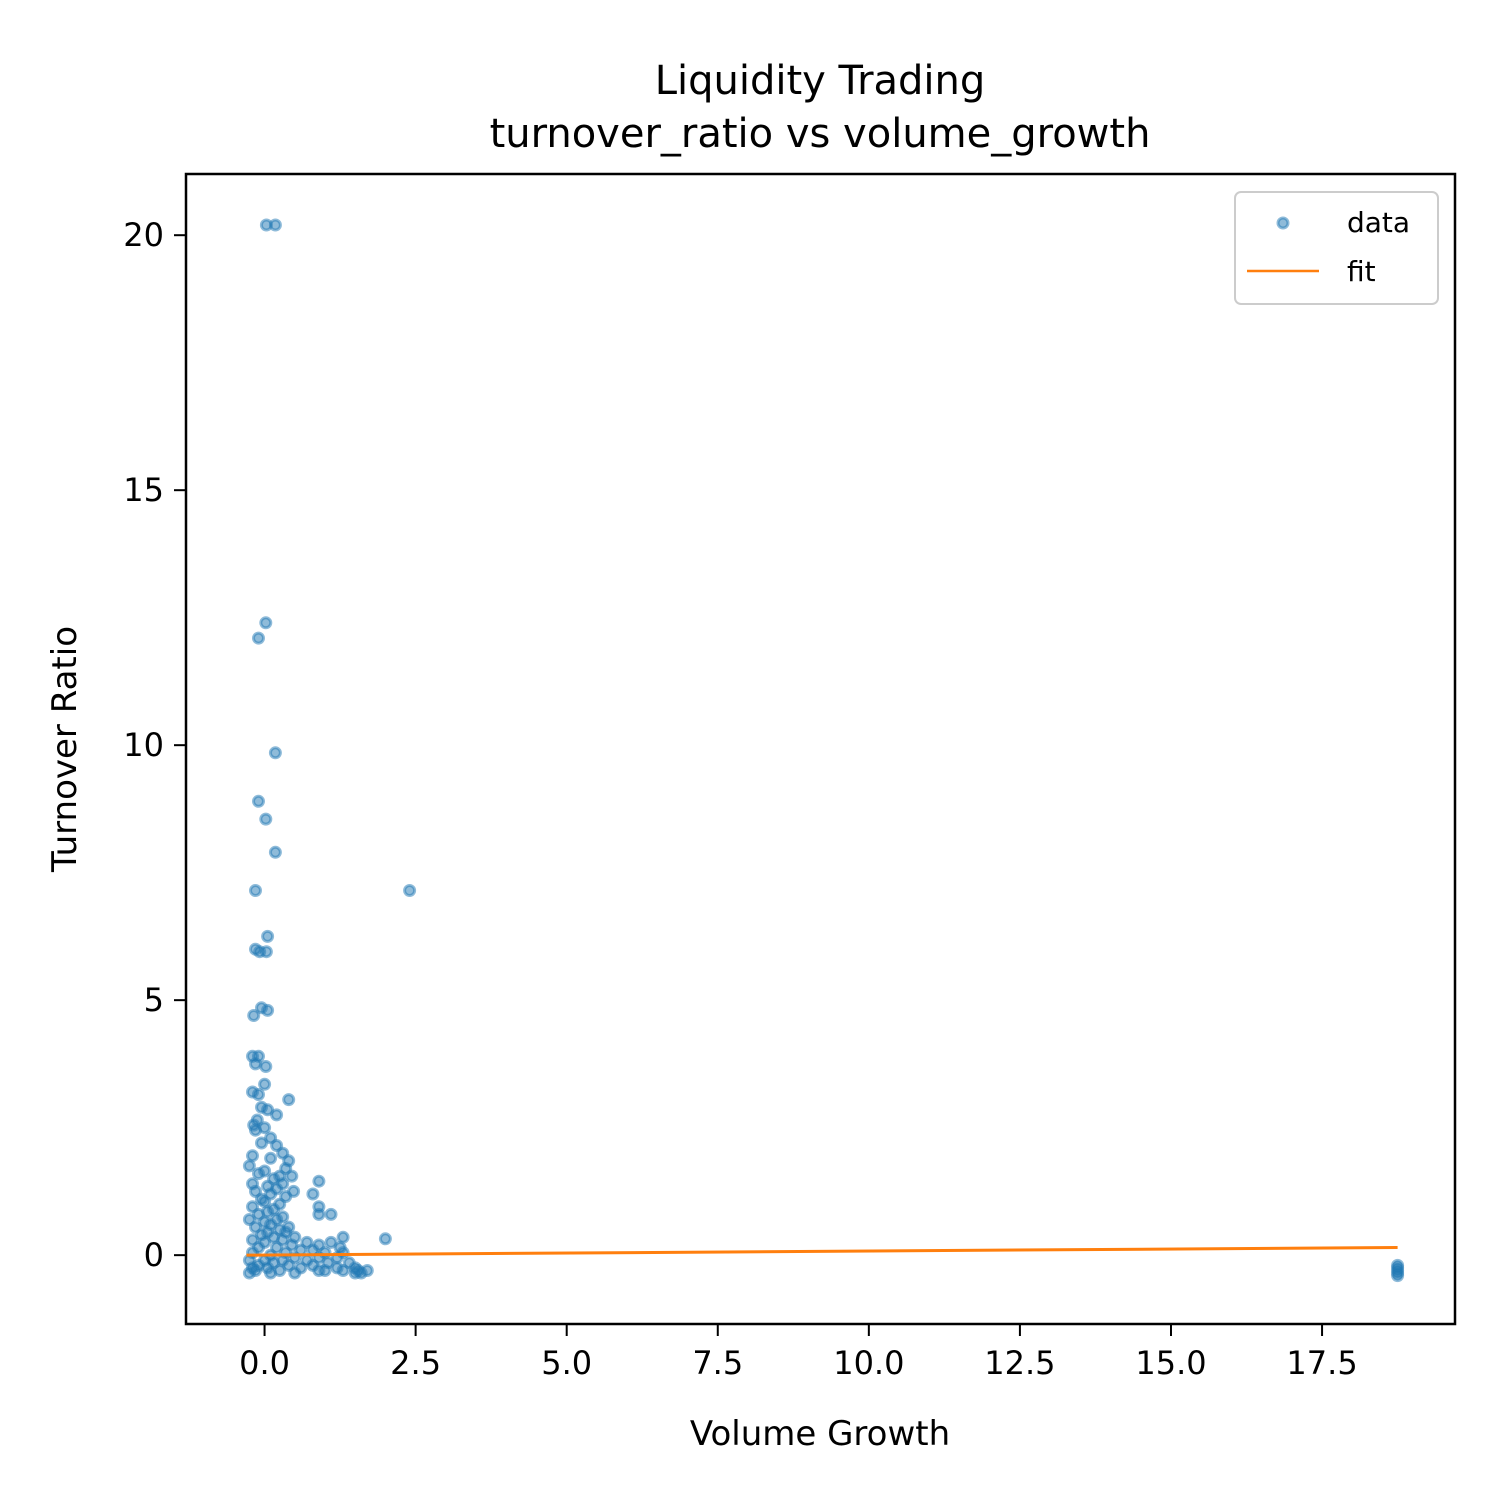 The height and width of the screenshot is (1500, 1500). I want to click on x-tick-label: 2.5, so click(415, 1363).